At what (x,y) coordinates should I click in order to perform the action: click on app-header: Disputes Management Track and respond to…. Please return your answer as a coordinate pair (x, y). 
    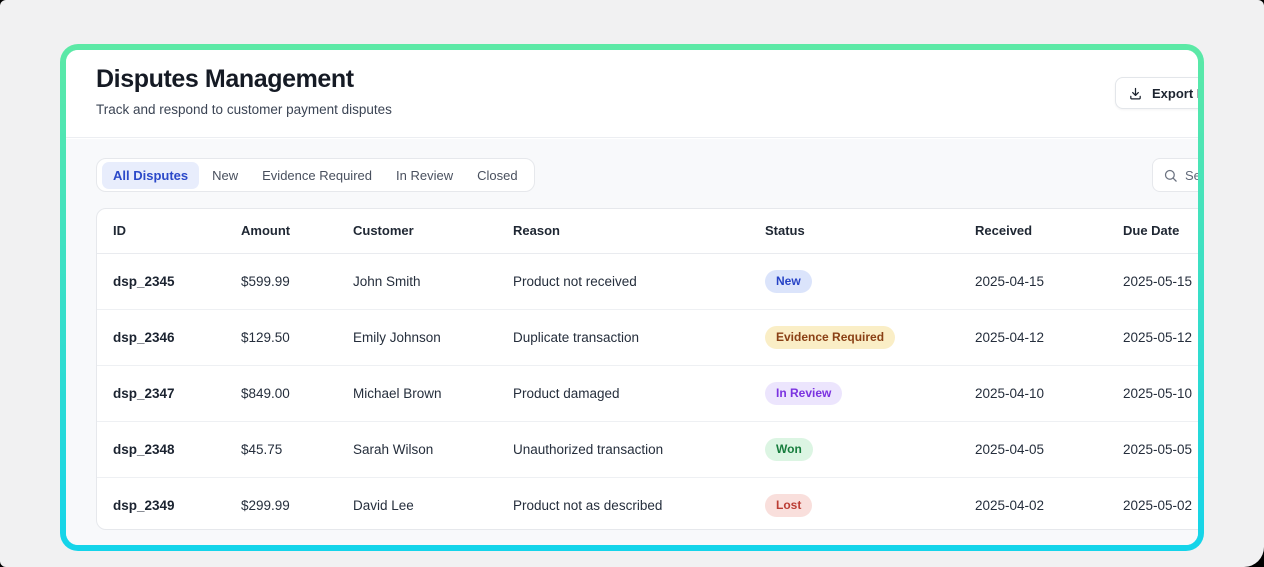
    Looking at the image, I should click on (632, 94).